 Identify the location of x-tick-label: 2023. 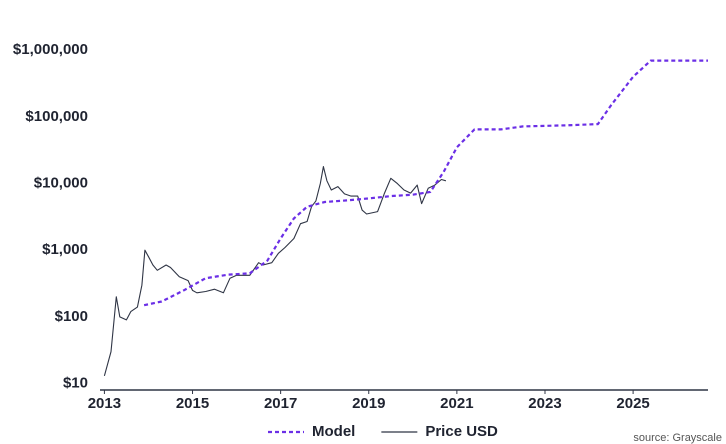
(544, 403).